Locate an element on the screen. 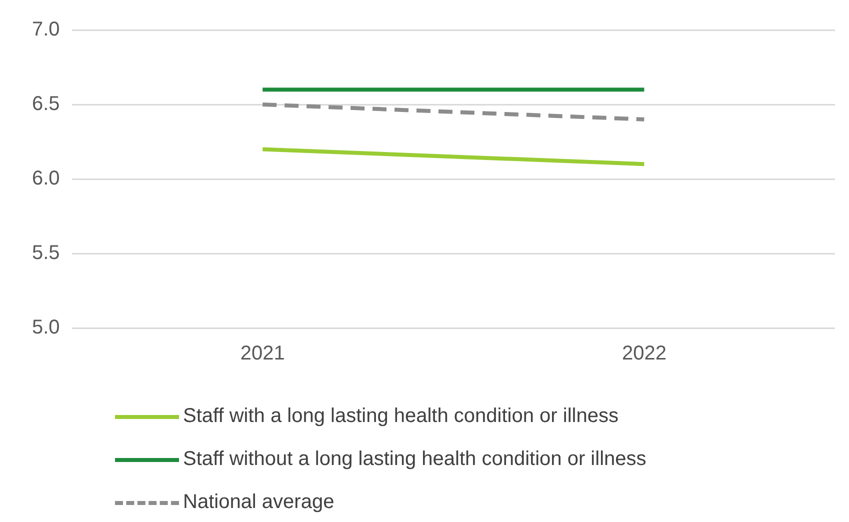 Image resolution: width=849 pixels, height=522 pixels. y-tick-label: 6.0 is located at coordinates (46, 179).